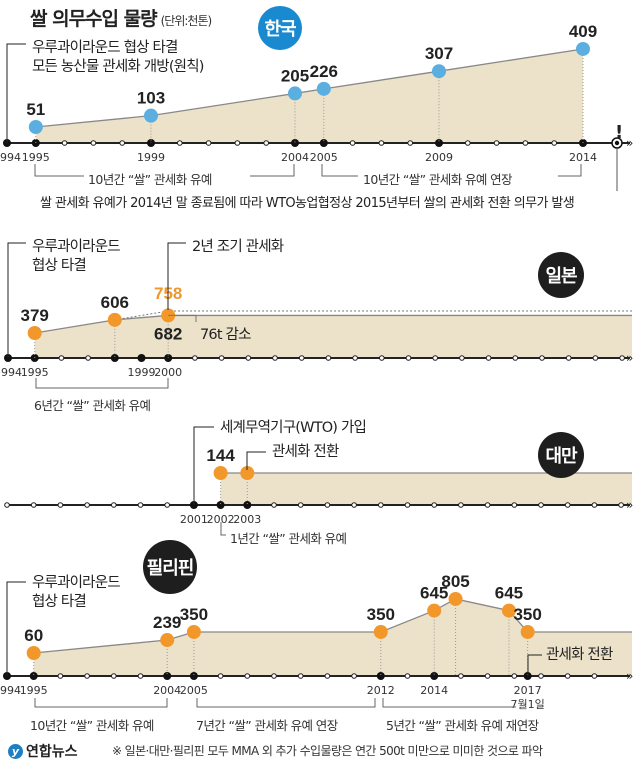 Image resolution: width=640 pixels, height=763 pixels. What do you see at coordinates (381, 690) in the screenshot?
I see `year-label: 2012` at bounding box center [381, 690].